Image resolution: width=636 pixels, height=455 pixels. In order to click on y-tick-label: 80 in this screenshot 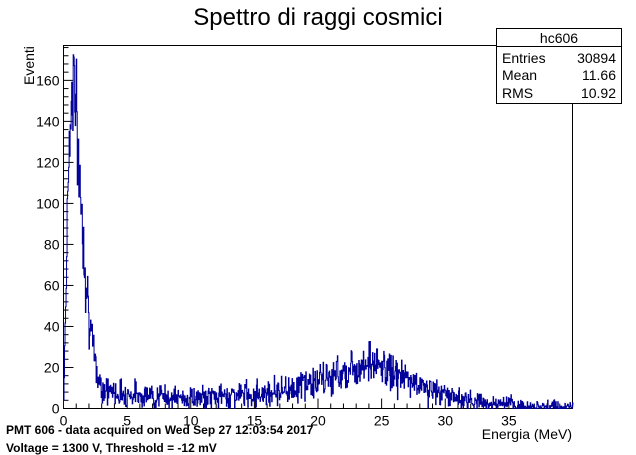, I will do `click(52, 244)`.